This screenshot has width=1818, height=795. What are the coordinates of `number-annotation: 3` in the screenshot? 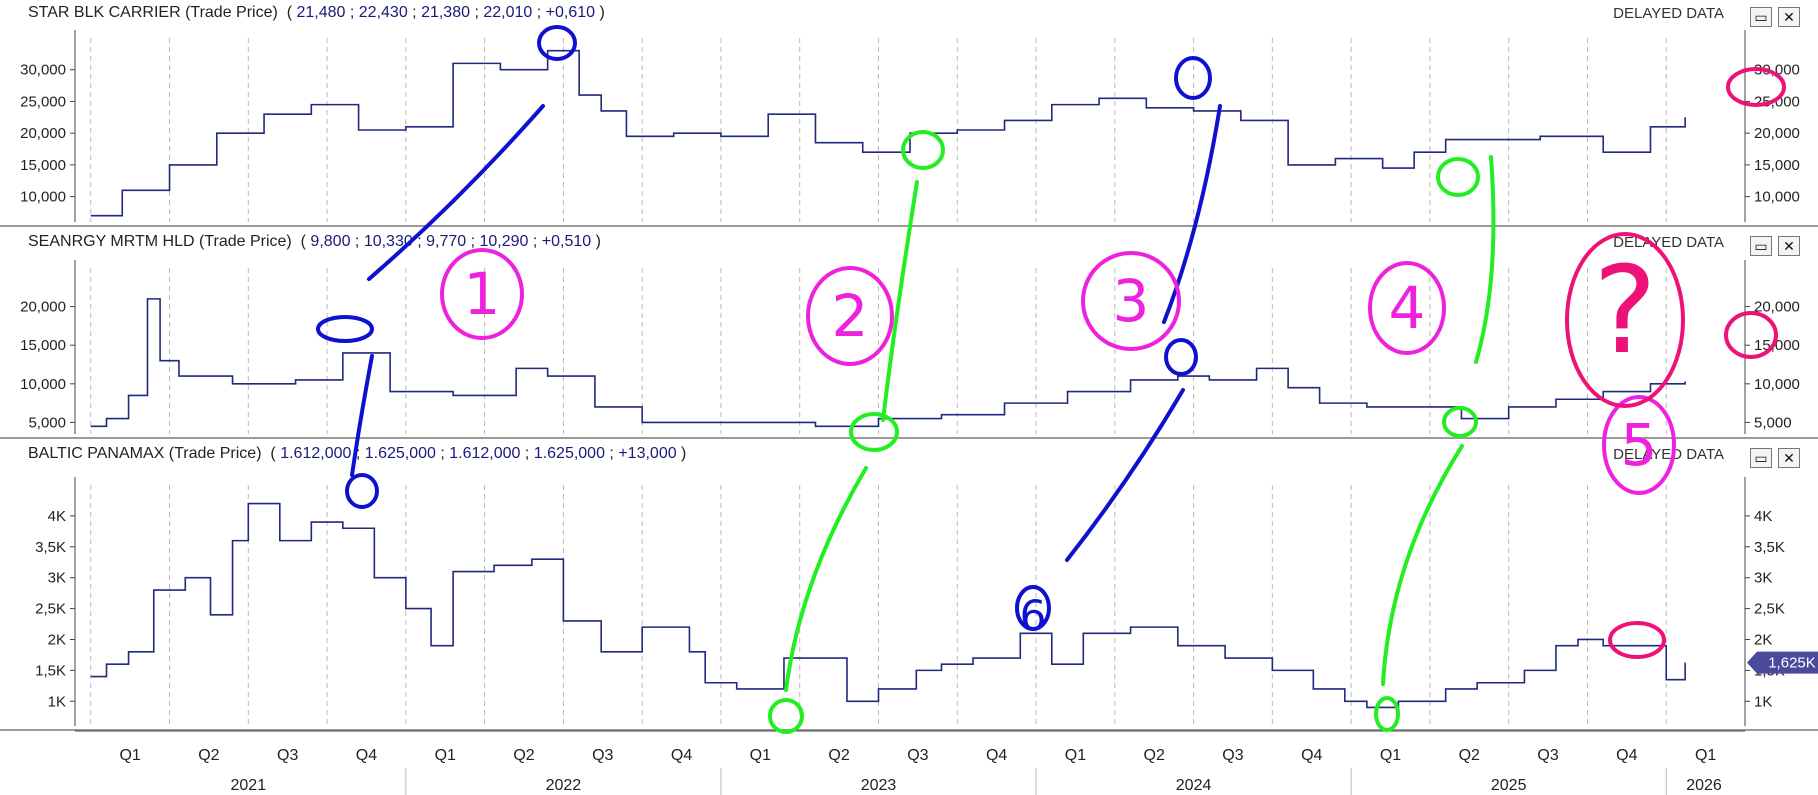 It's located at (1131, 301).